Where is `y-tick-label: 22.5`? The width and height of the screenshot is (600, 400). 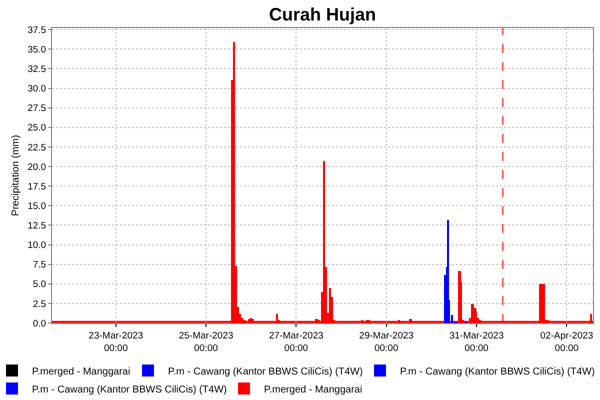
y-tick-label: 22.5 is located at coordinates (37, 148).